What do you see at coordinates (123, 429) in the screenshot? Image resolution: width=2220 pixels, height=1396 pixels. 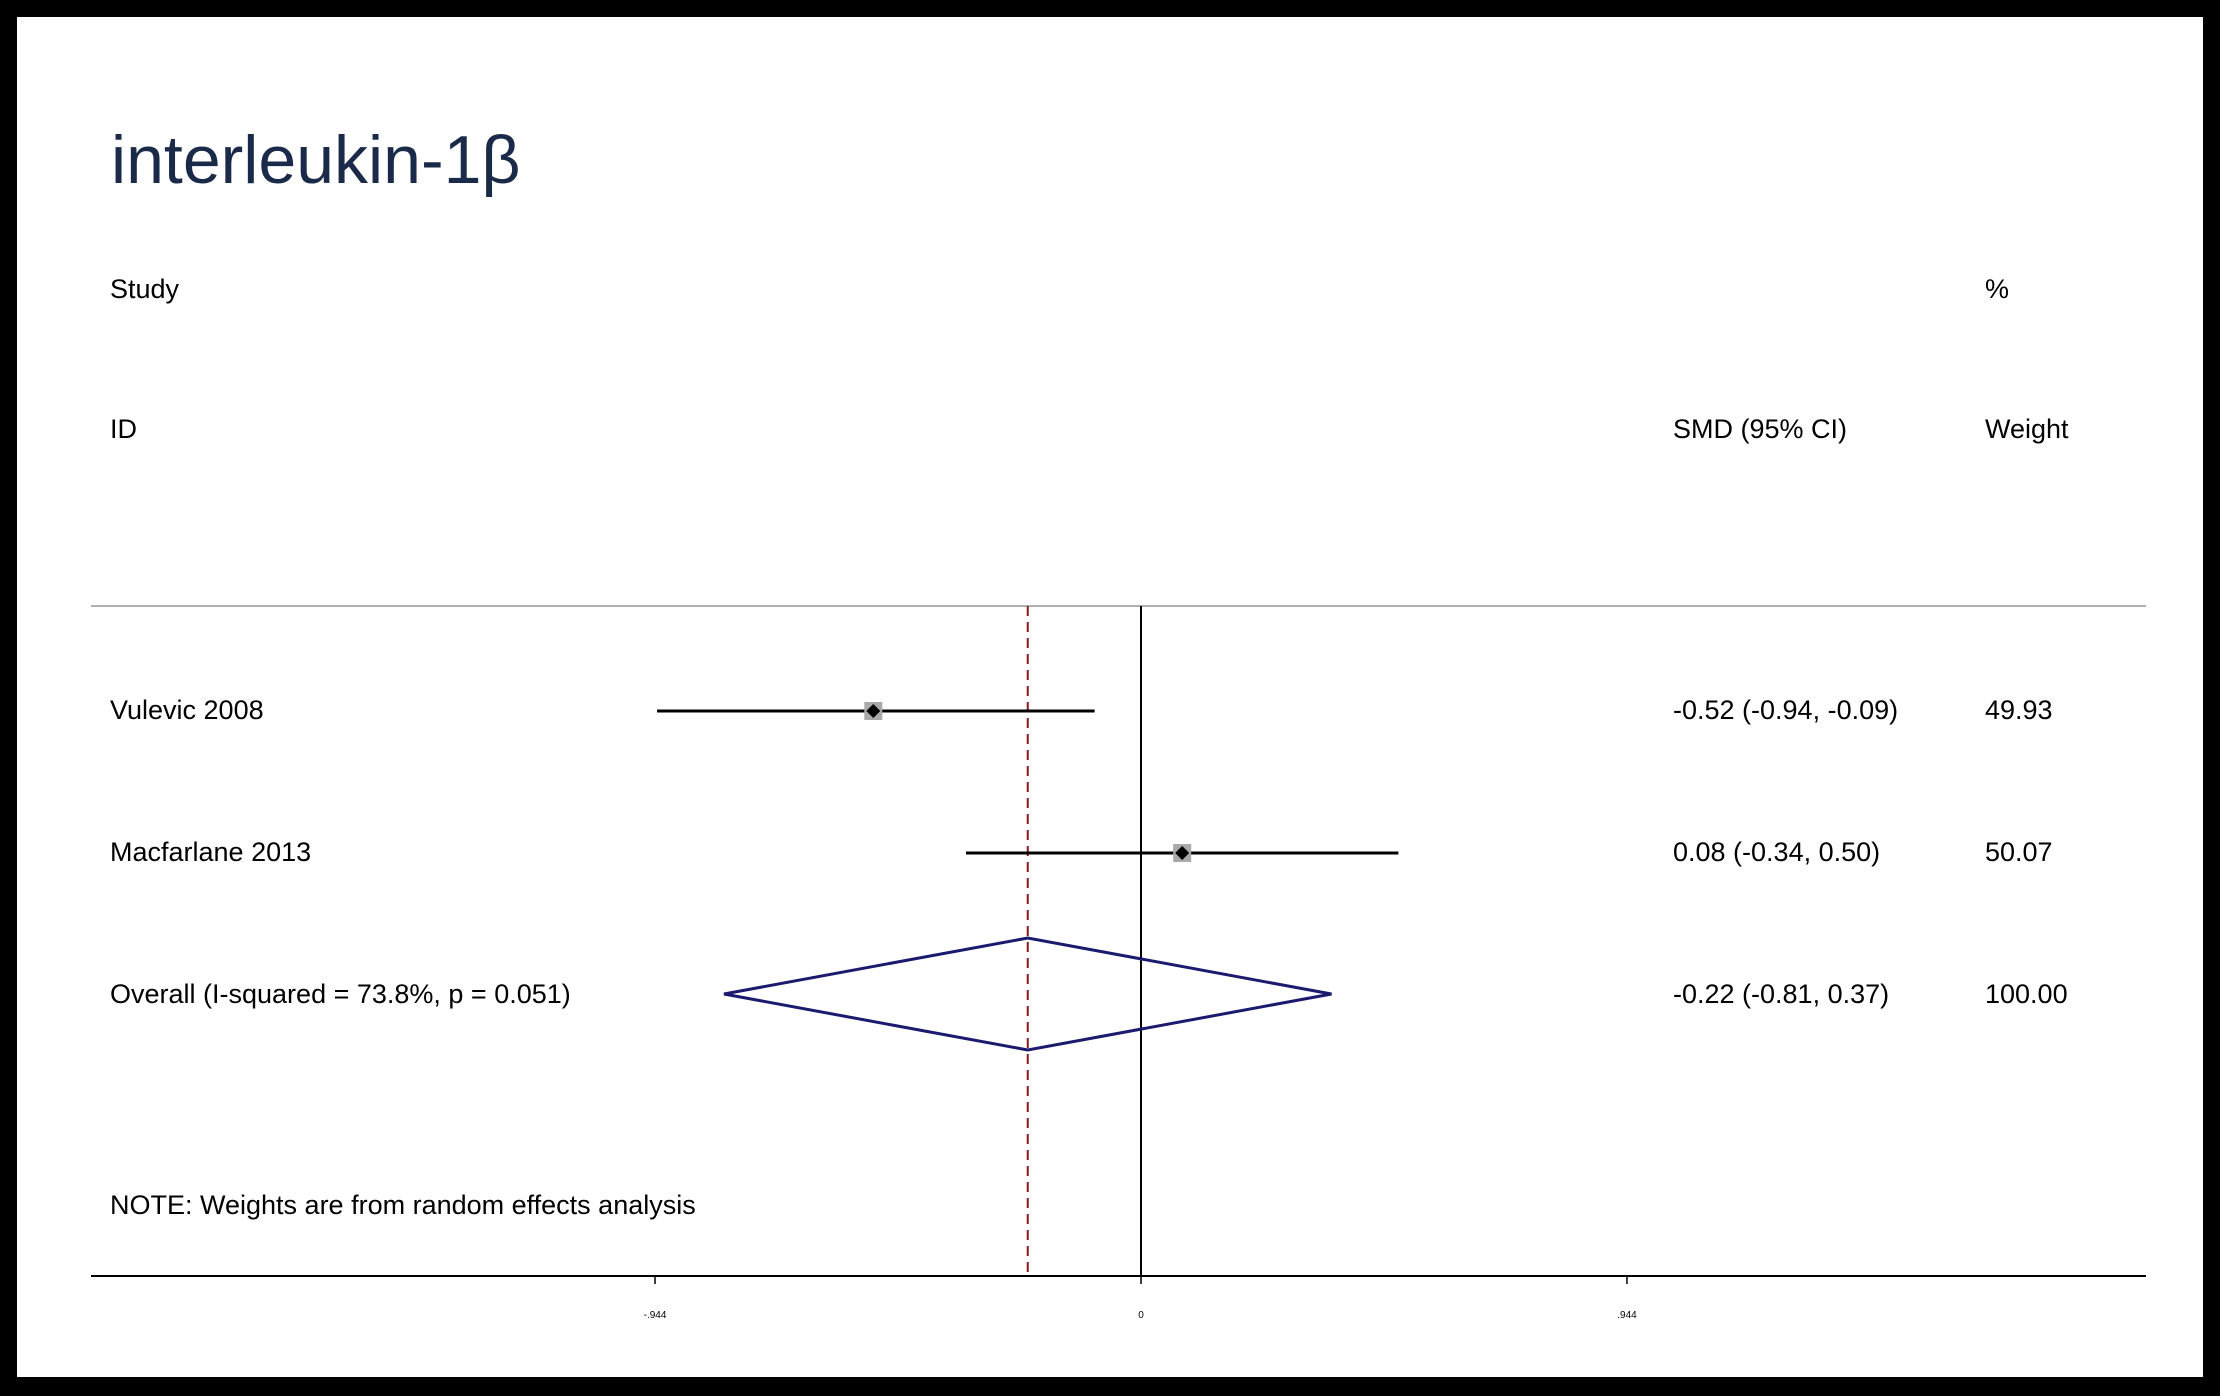 I see `header-id: ID` at bounding box center [123, 429].